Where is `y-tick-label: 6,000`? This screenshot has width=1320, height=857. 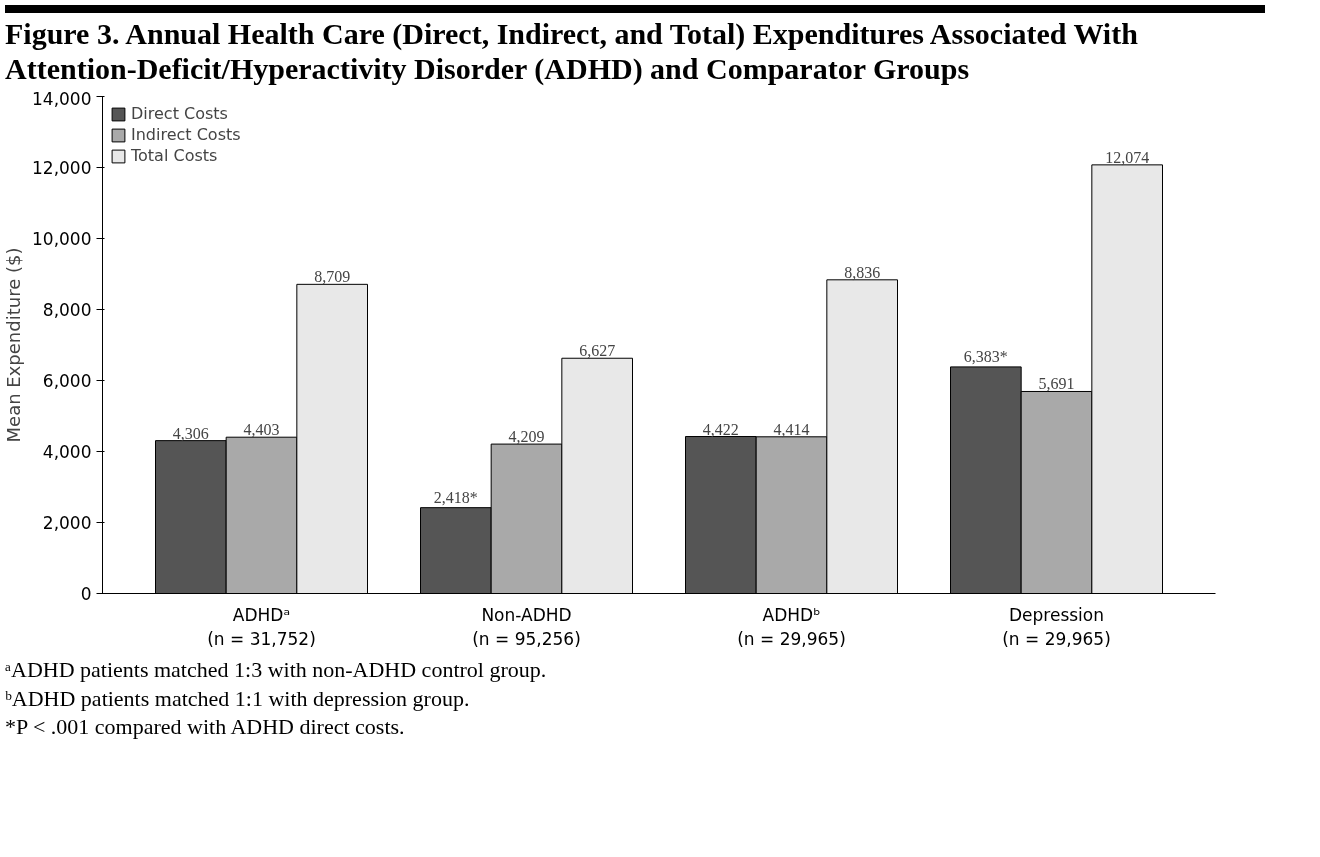 y-tick-label: 6,000 is located at coordinates (67, 381).